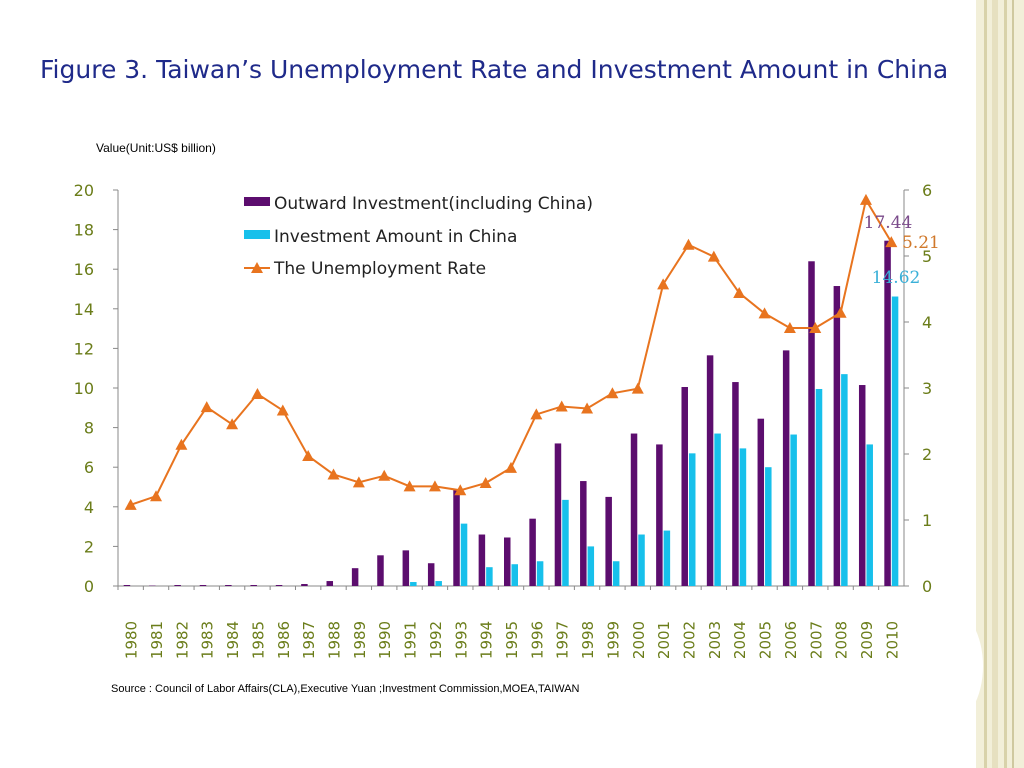 The image size is (1024, 768). Describe the element at coordinates (89, 546) in the screenshot. I see `left-tick-label: 2` at that location.